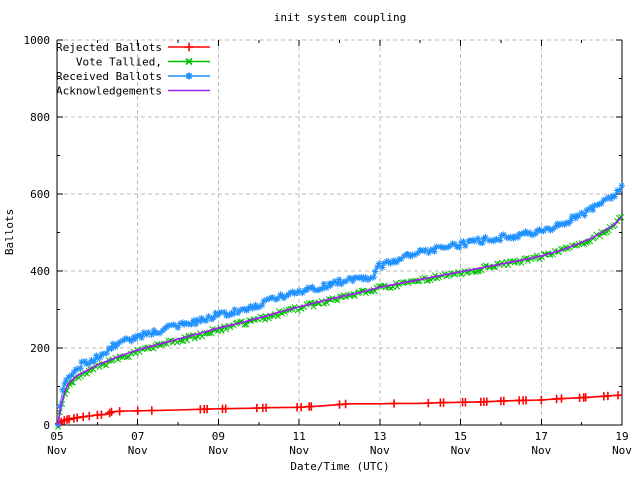  What do you see at coordinates (137, 436) in the screenshot?
I see `x-tick-label-day: 07` at bounding box center [137, 436].